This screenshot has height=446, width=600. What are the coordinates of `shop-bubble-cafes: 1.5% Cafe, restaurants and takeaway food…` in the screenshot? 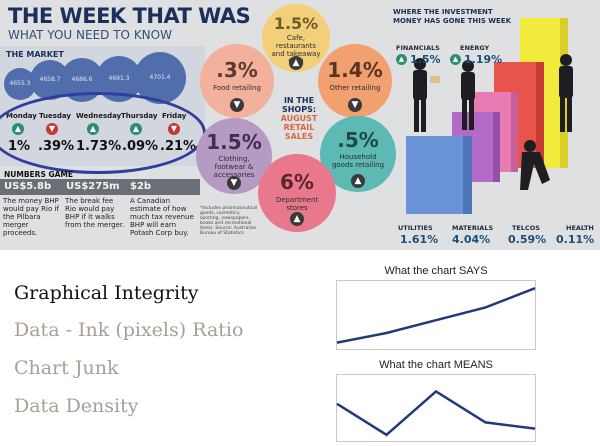 It's located at (296, 38).